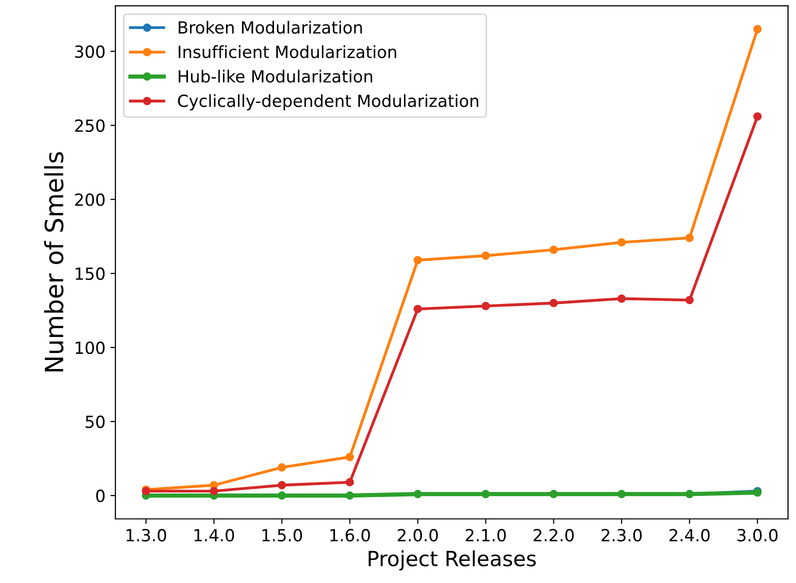 The width and height of the screenshot is (796, 583). Describe the element at coordinates (282, 535) in the screenshot. I see `x-tick-label: 1.5.0` at that location.